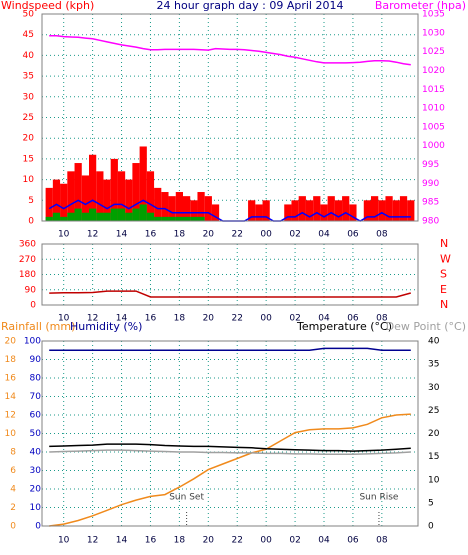 The image size is (468, 555). I want to click on x-tick-label: 06, so click(353, 235).